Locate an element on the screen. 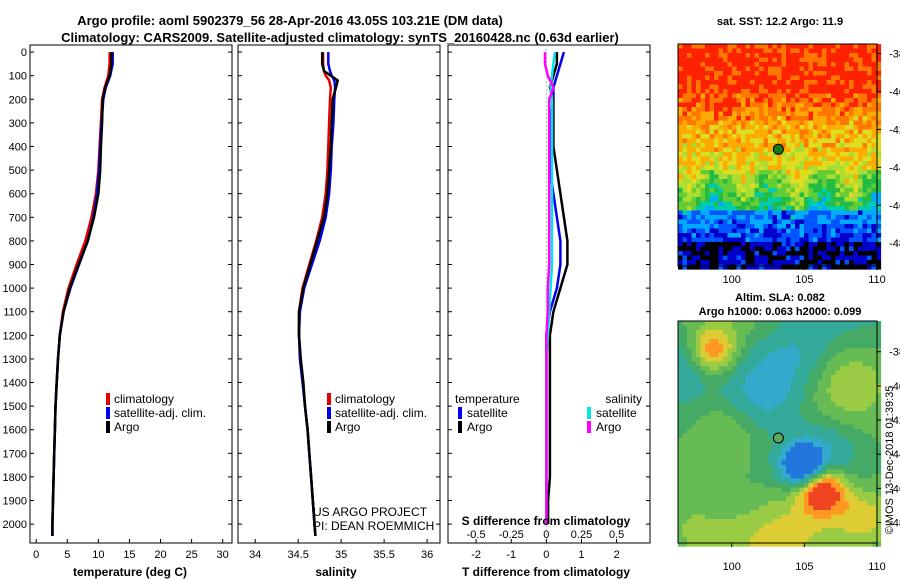 The width and height of the screenshot is (900, 580). legend-climatology-label: climatology is located at coordinates (144, 399).